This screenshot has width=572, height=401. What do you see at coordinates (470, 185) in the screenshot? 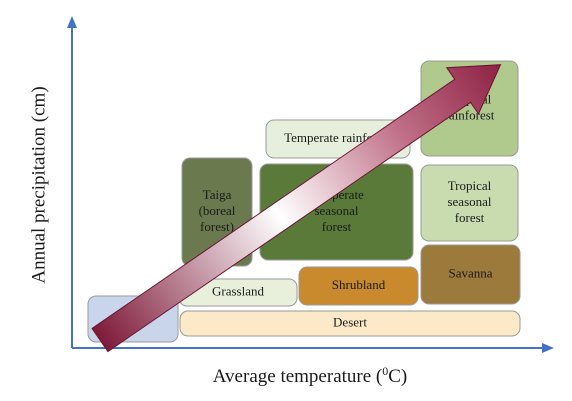
I see `biome-label: Tropical` at bounding box center [470, 185].